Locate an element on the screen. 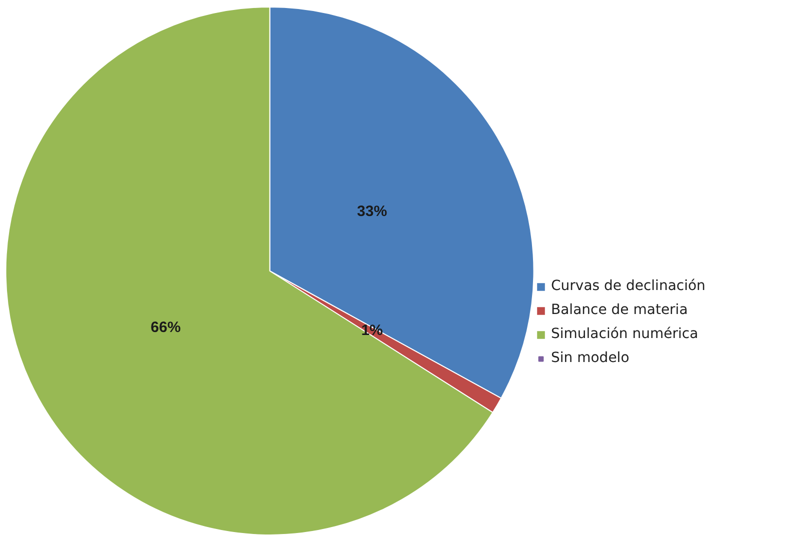  data-label: 66% is located at coordinates (165, 327).